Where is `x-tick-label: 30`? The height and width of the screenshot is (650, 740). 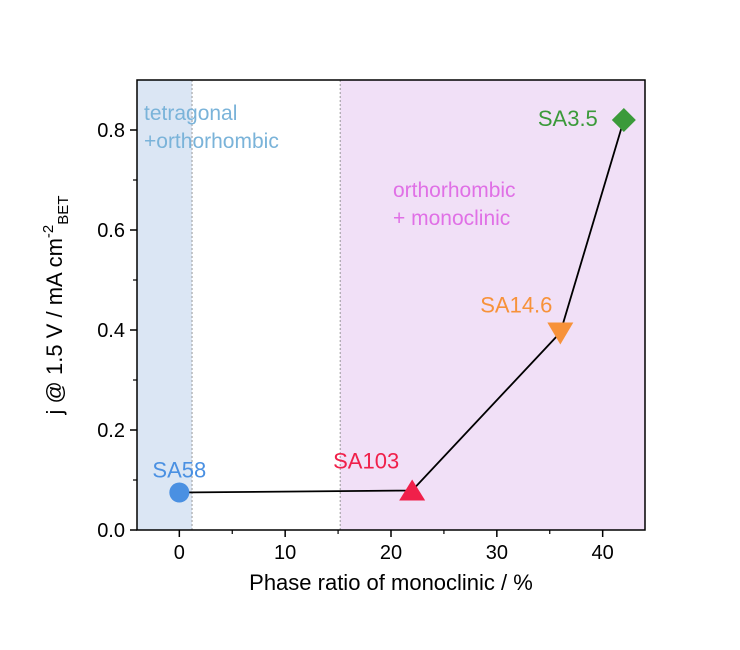 x-tick-label: 30 is located at coordinates (497, 553).